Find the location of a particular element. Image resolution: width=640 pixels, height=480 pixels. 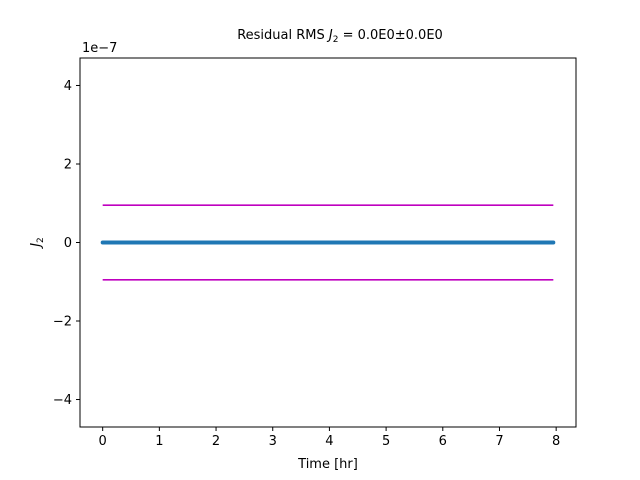

chart-title-prefix: Residual RMS is located at coordinates (283, 35).